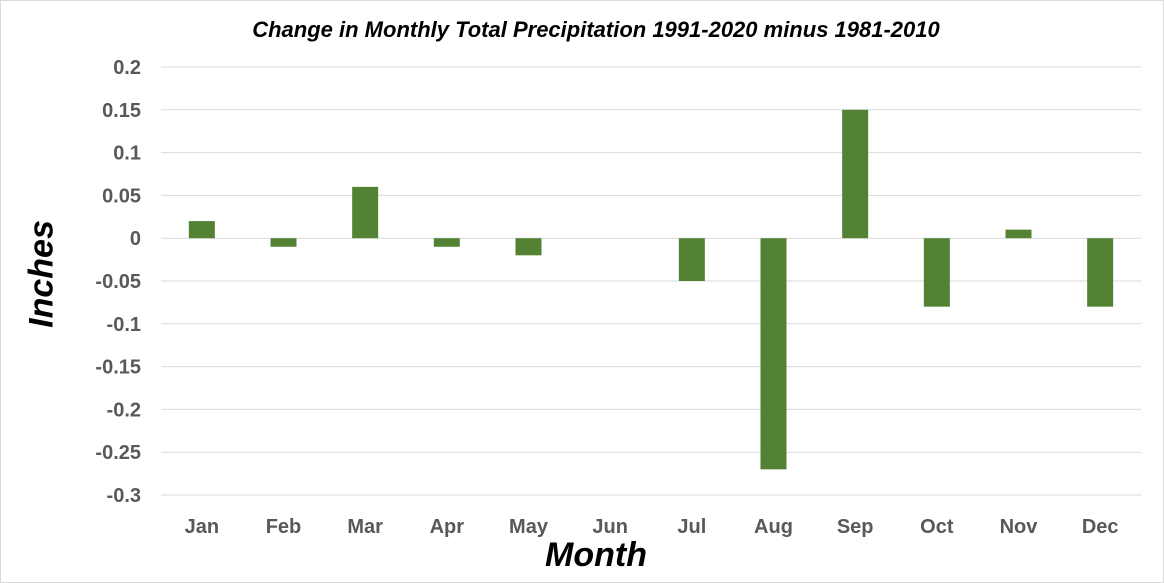 Image resolution: width=1164 pixels, height=583 pixels. Describe the element at coordinates (937, 527) in the screenshot. I see `x-tick-label: Oct` at that location.